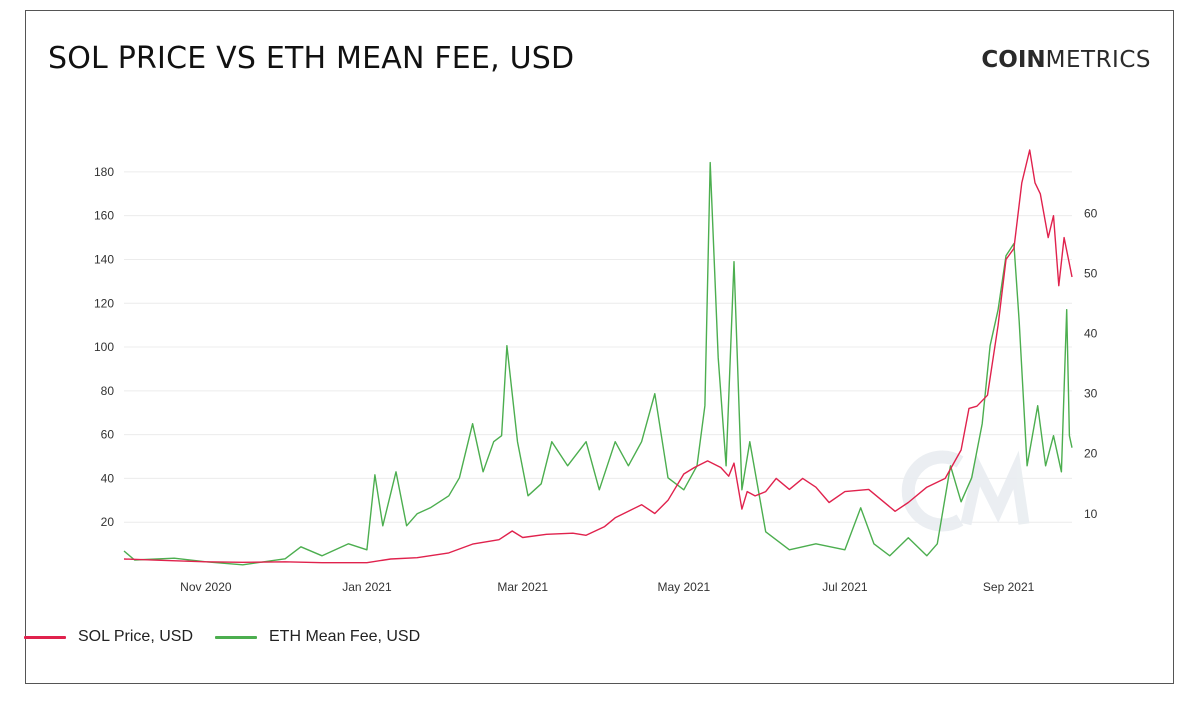 The width and height of the screenshot is (1200, 709). Describe the element at coordinates (236, 637) in the screenshot. I see `legend-swatch-eth` at that location.